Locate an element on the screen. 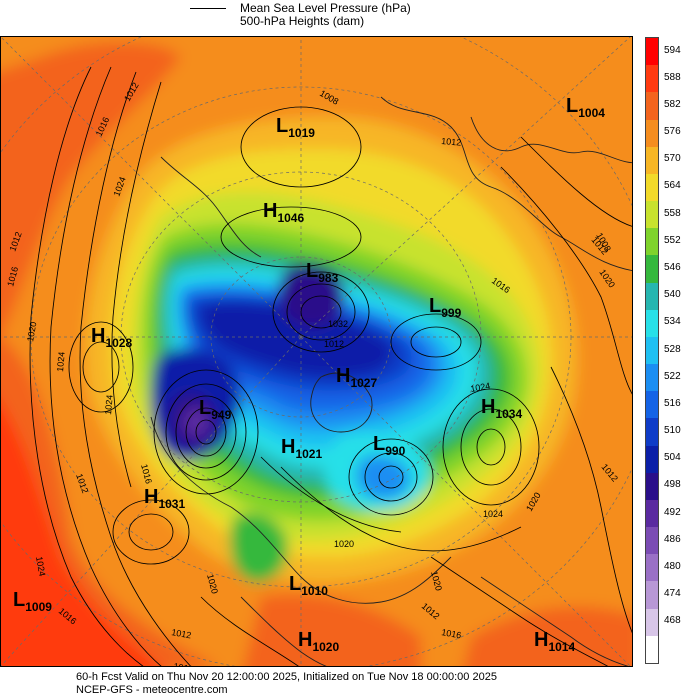 The height and width of the screenshot is (700, 681). isobar-label: 1020 is located at coordinates (344, 544).